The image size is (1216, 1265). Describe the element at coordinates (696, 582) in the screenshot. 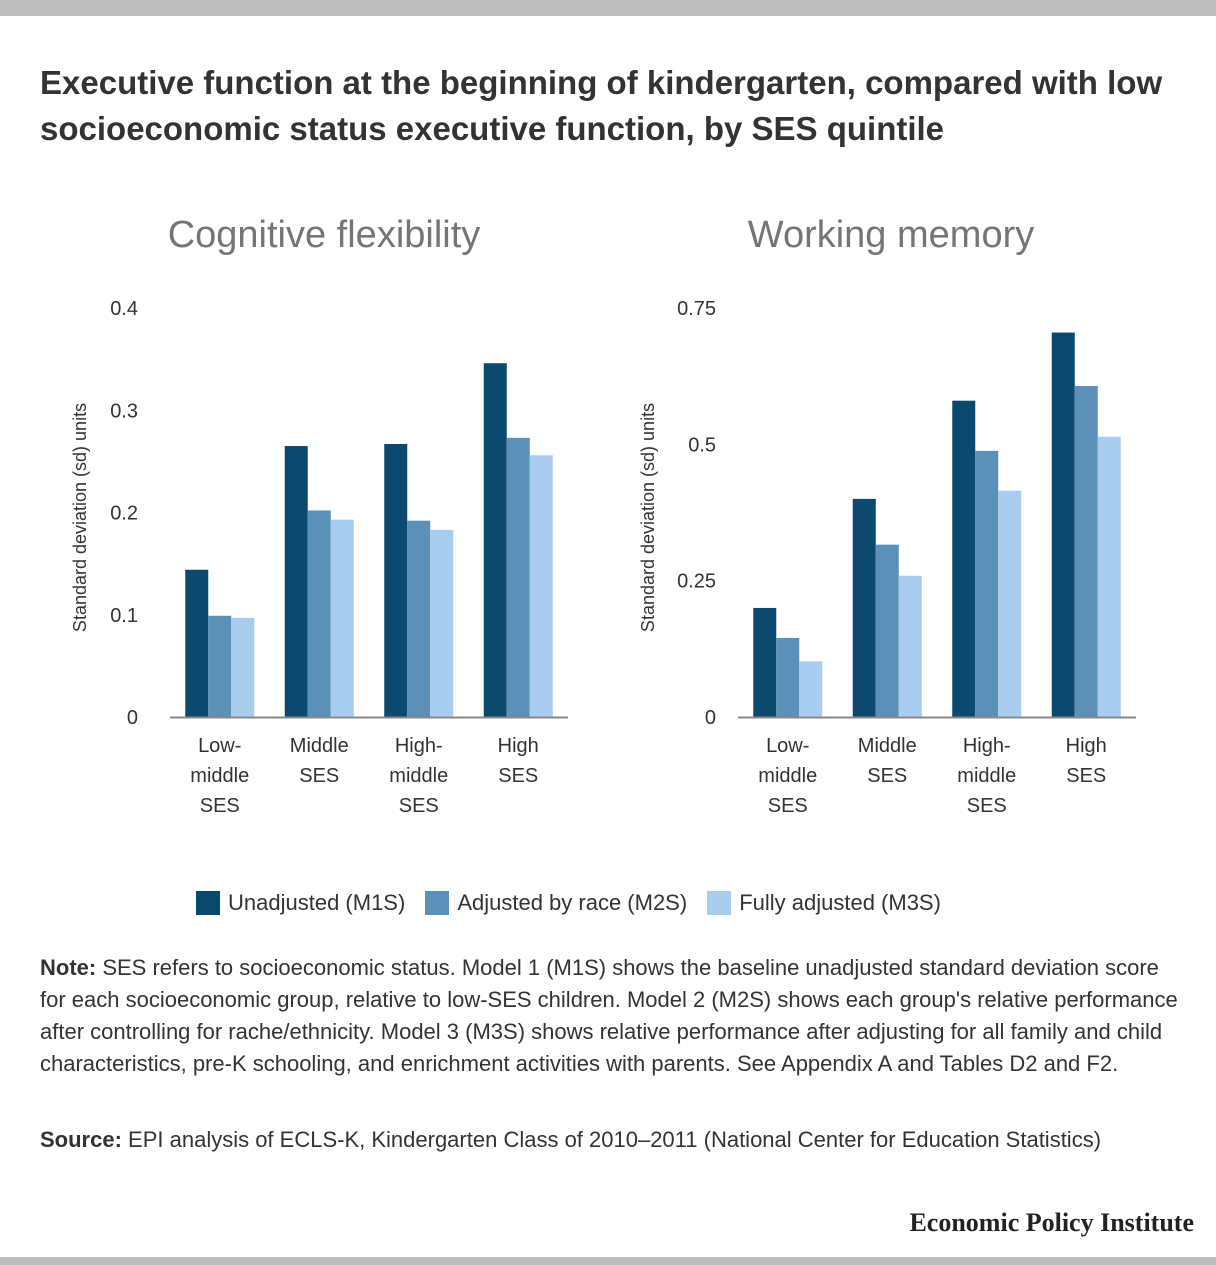

I see `y-tick-label: 0.25` at that location.